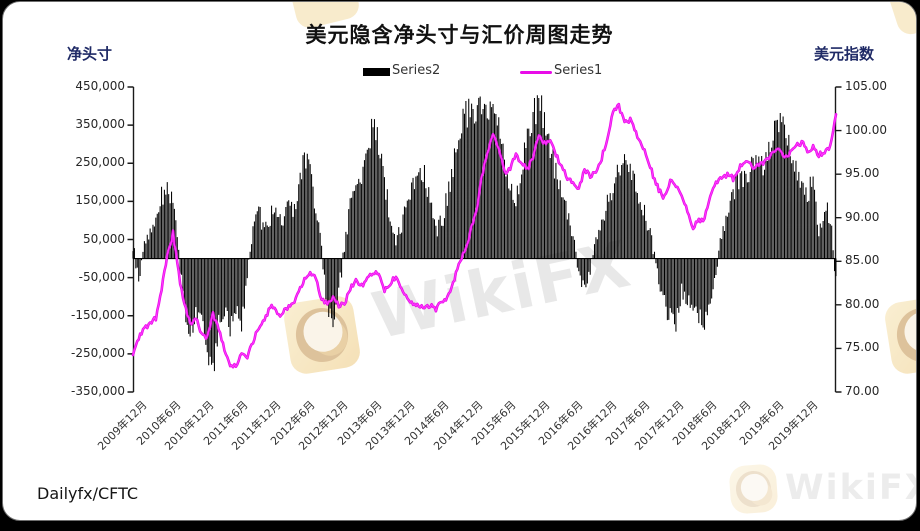 This screenshot has width=920, height=531. Describe the element at coordinates (100, 124) in the screenshot. I see `left-tick-label: 350,000` at that location.